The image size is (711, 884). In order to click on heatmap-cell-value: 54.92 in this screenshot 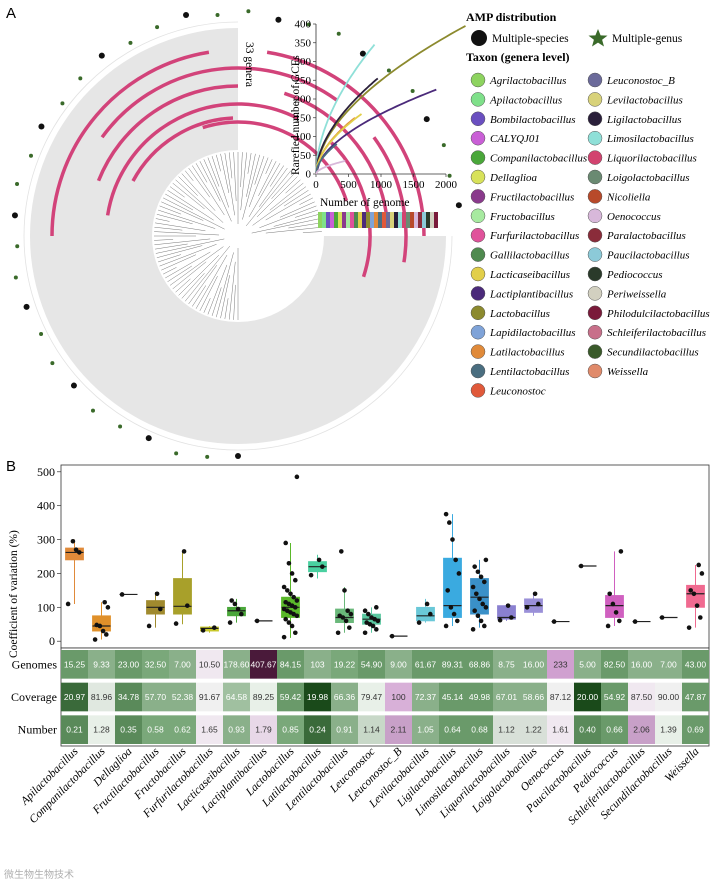, I will do `click(615, 697)`.